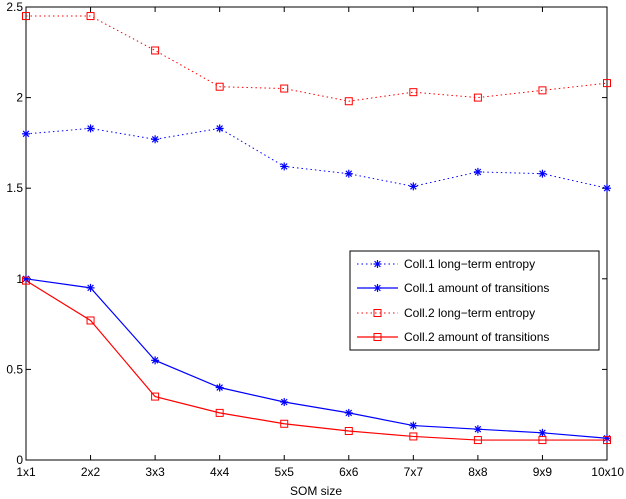 The width and height of the screenshot is (626, 499). Describe the element at coordinates (414, 472) in the screenshot. I see `x-tick-label: 7x7` at that location.